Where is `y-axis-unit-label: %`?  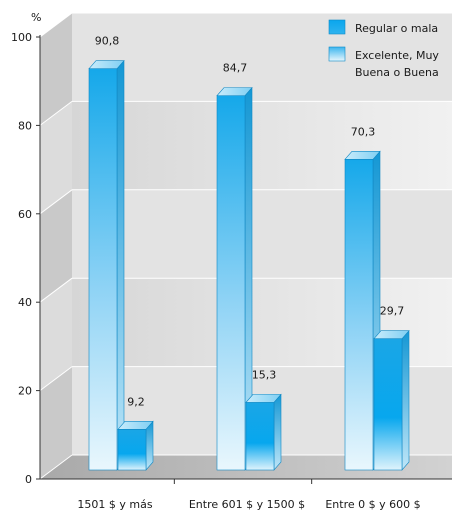
y-axis-unit-label: % is located at coordinates (36, 17).